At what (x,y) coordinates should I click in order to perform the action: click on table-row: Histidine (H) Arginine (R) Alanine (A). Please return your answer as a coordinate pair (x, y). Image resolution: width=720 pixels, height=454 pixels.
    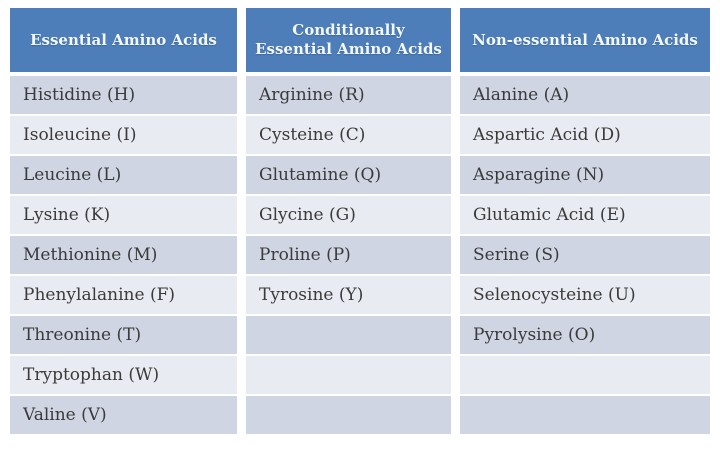
    Looking at the image, I should click on (360, 95).